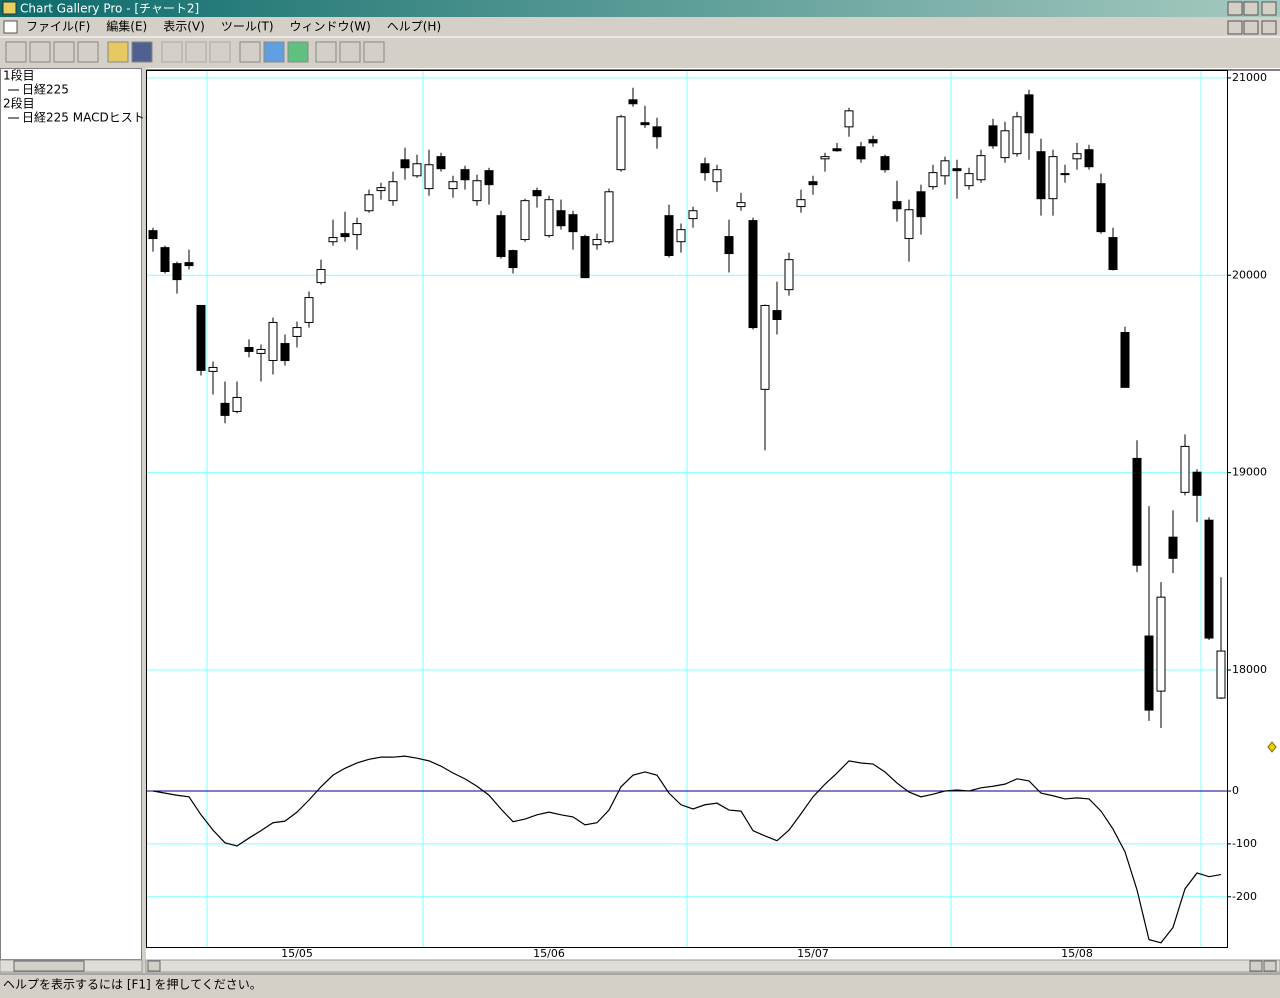  What do you see at coordinates (330, 27) in the screenshot?
I see `menu-item: ウィンドウ(W)` at bounding box center [330, 27].